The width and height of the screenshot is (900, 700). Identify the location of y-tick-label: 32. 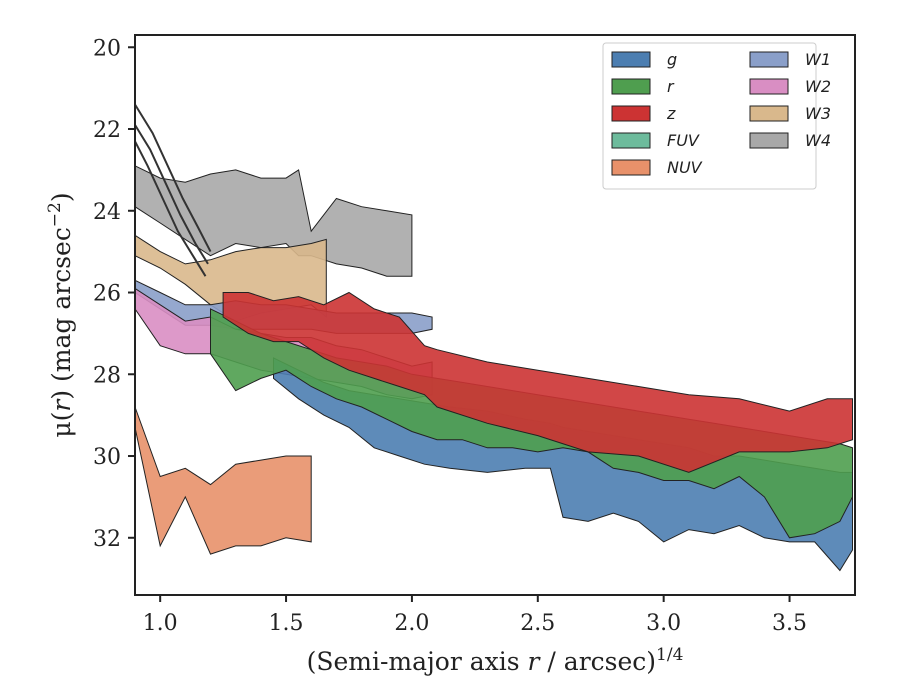
(107, 539).